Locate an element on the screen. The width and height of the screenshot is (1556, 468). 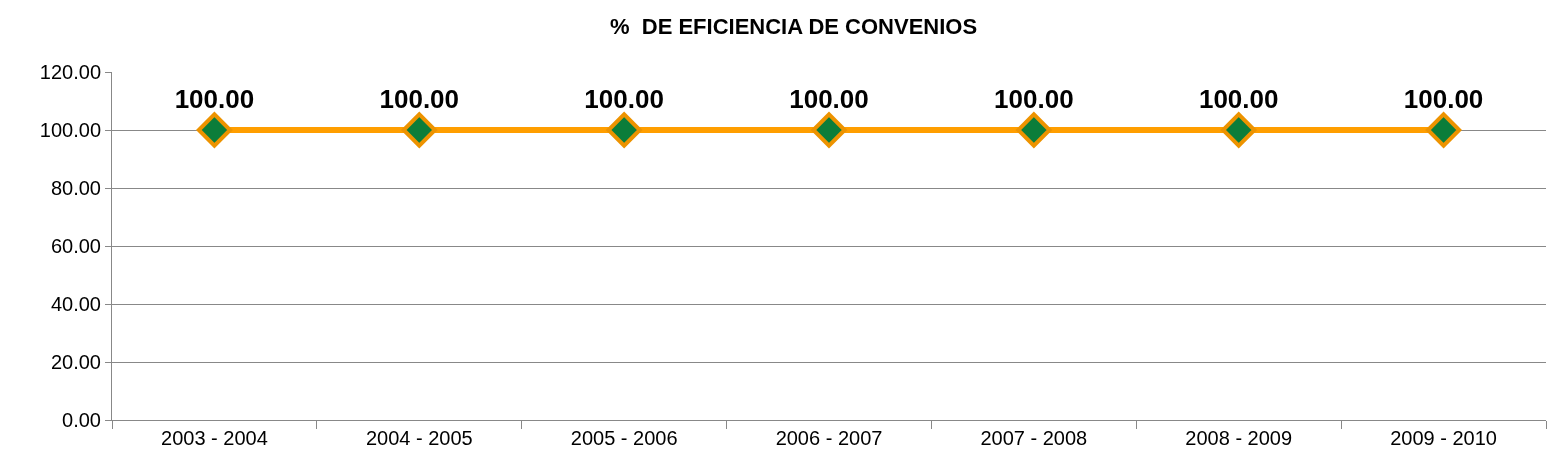
y-tick-label: 60.00 is located at coordinates (75, 246).